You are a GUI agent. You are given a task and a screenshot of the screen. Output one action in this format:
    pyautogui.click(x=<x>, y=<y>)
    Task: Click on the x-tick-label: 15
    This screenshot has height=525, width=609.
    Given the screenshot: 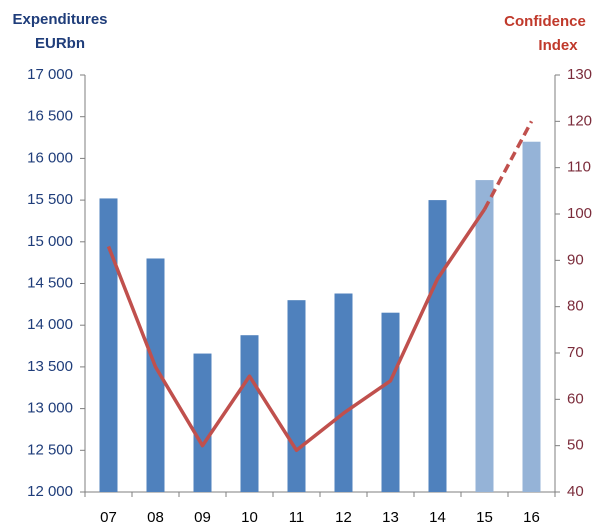 What is the action you would take?
    pyautogui.click(x=484, y=517)
    